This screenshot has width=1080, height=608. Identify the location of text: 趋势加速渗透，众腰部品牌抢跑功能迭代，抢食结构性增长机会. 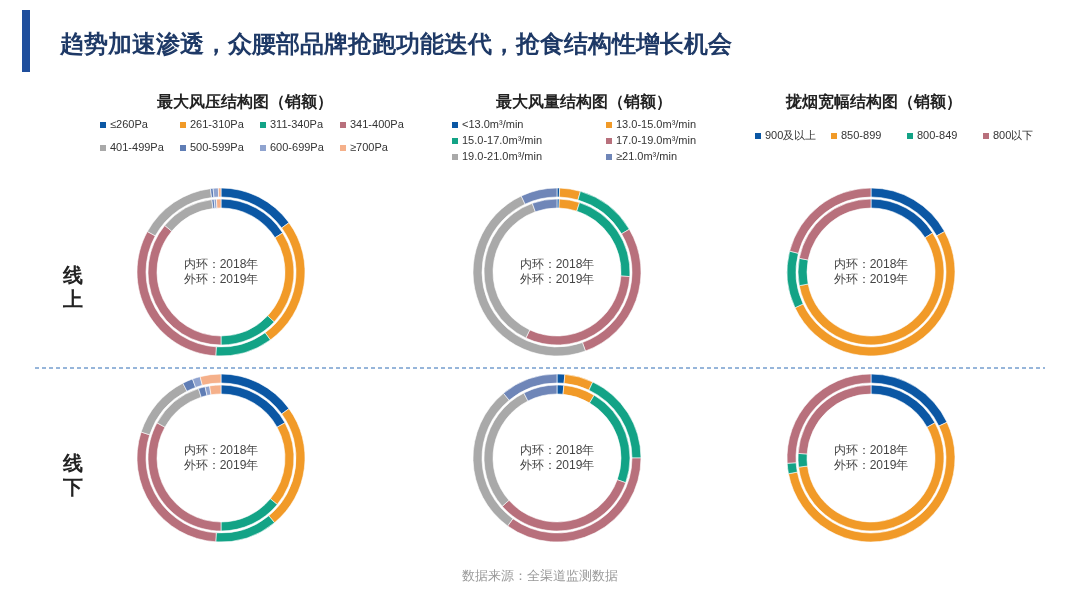
(395, 43).